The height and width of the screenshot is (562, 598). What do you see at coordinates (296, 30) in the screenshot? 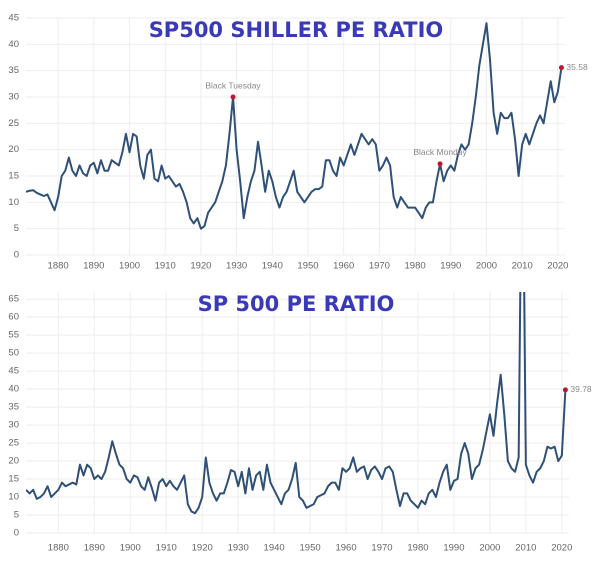
I see `chart-title: SP500 SHILLER PE RATIO` at bounding box center [296, 30].